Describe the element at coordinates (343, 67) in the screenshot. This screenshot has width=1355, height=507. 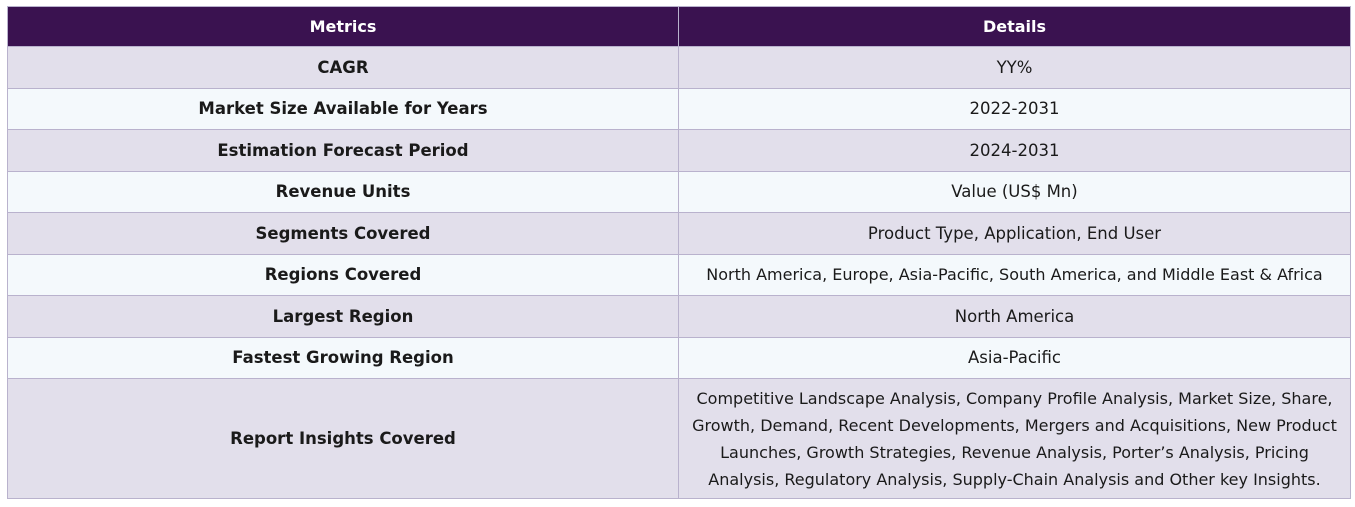
I see `metric-cell: CAGR` at that location.